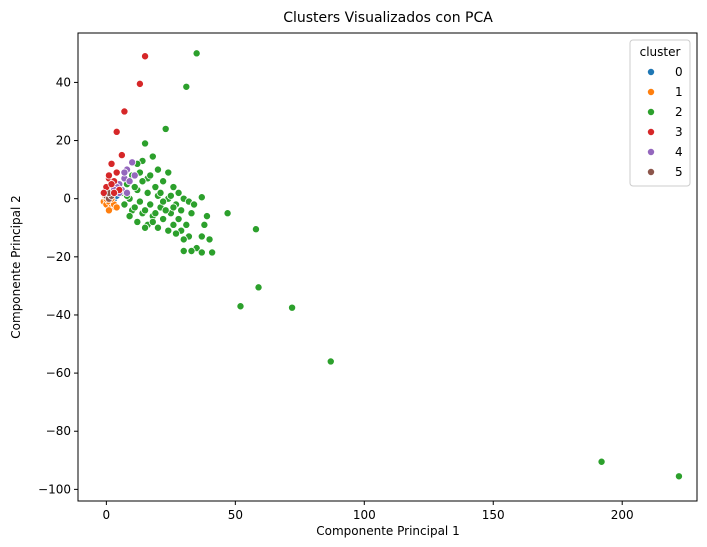  What do you see at coordinates (107, 515) in the screenshot?
I see `x-tick-label: 0` at bounding box center [107, 515].